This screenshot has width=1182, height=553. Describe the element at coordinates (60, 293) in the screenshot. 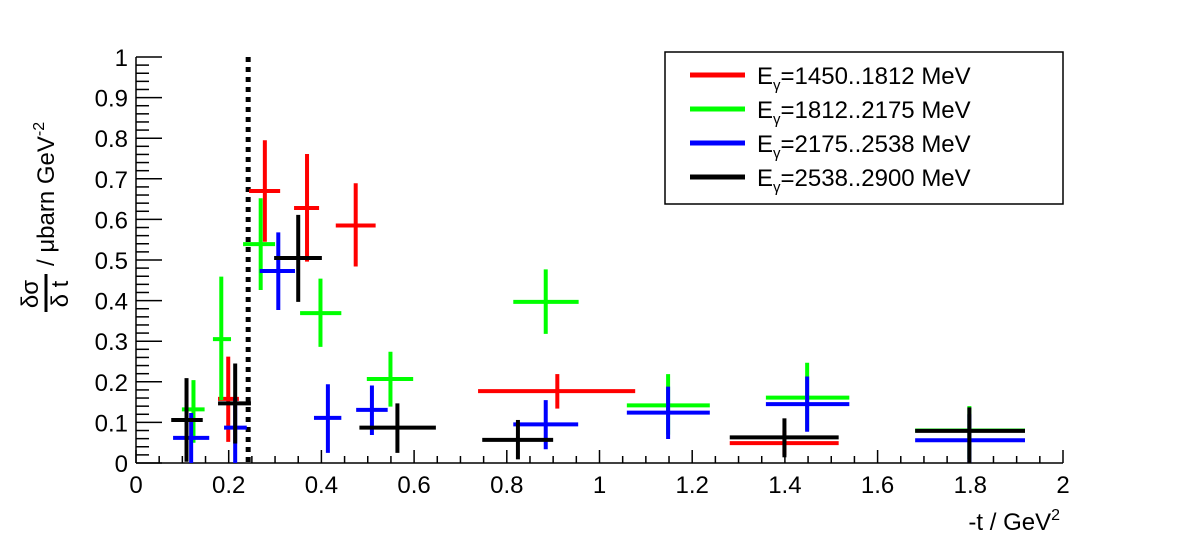

I see `y-title-denominator: δ t` at that location.